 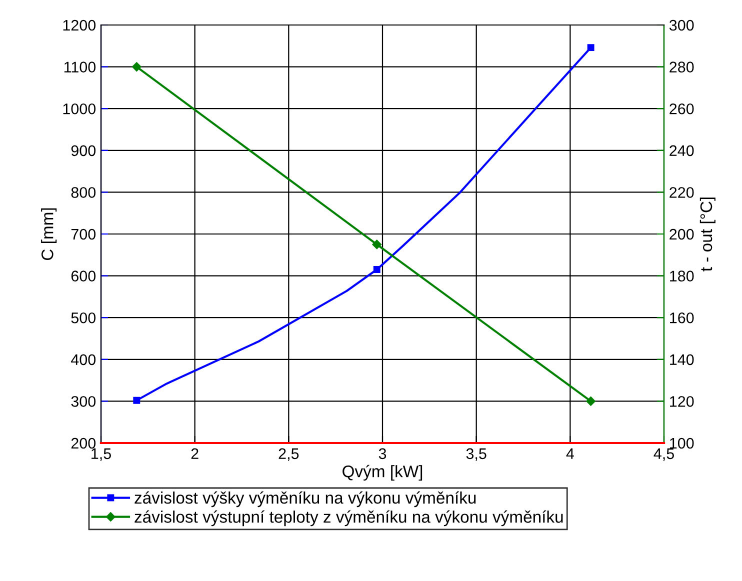 I want to click on x-tick-label: 2,5, so click(x=288, y=454).